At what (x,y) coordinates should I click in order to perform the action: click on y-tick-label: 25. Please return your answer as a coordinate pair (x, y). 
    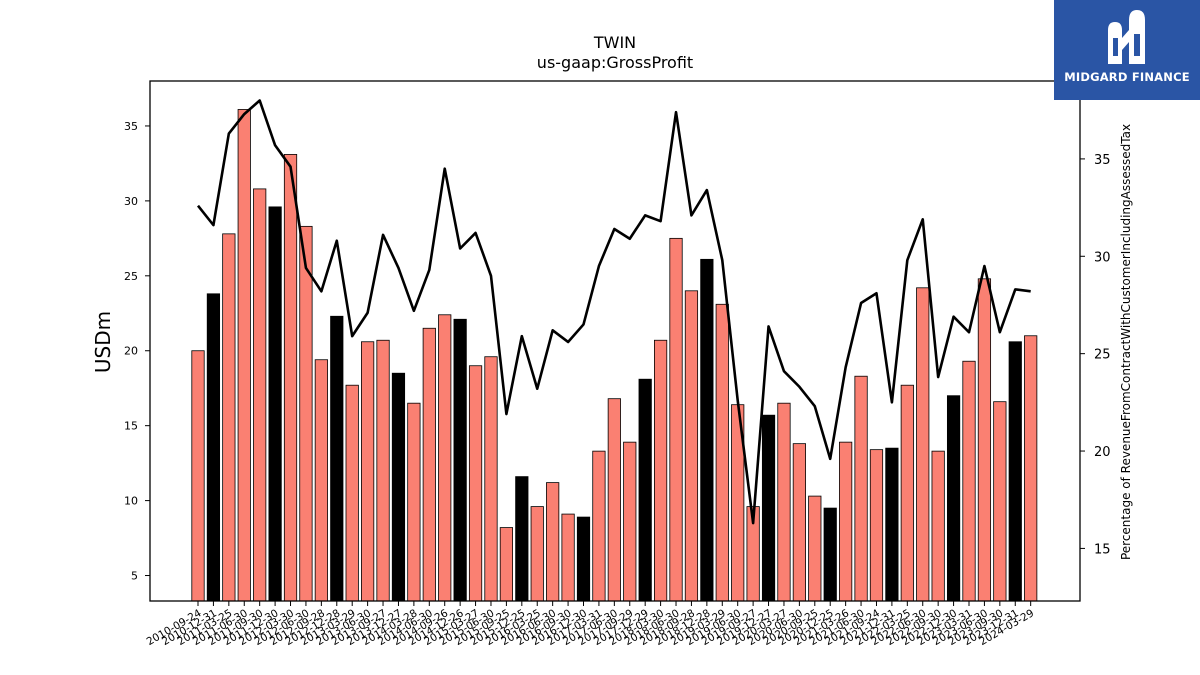
    Looking at the image, I should click on (131, 276).